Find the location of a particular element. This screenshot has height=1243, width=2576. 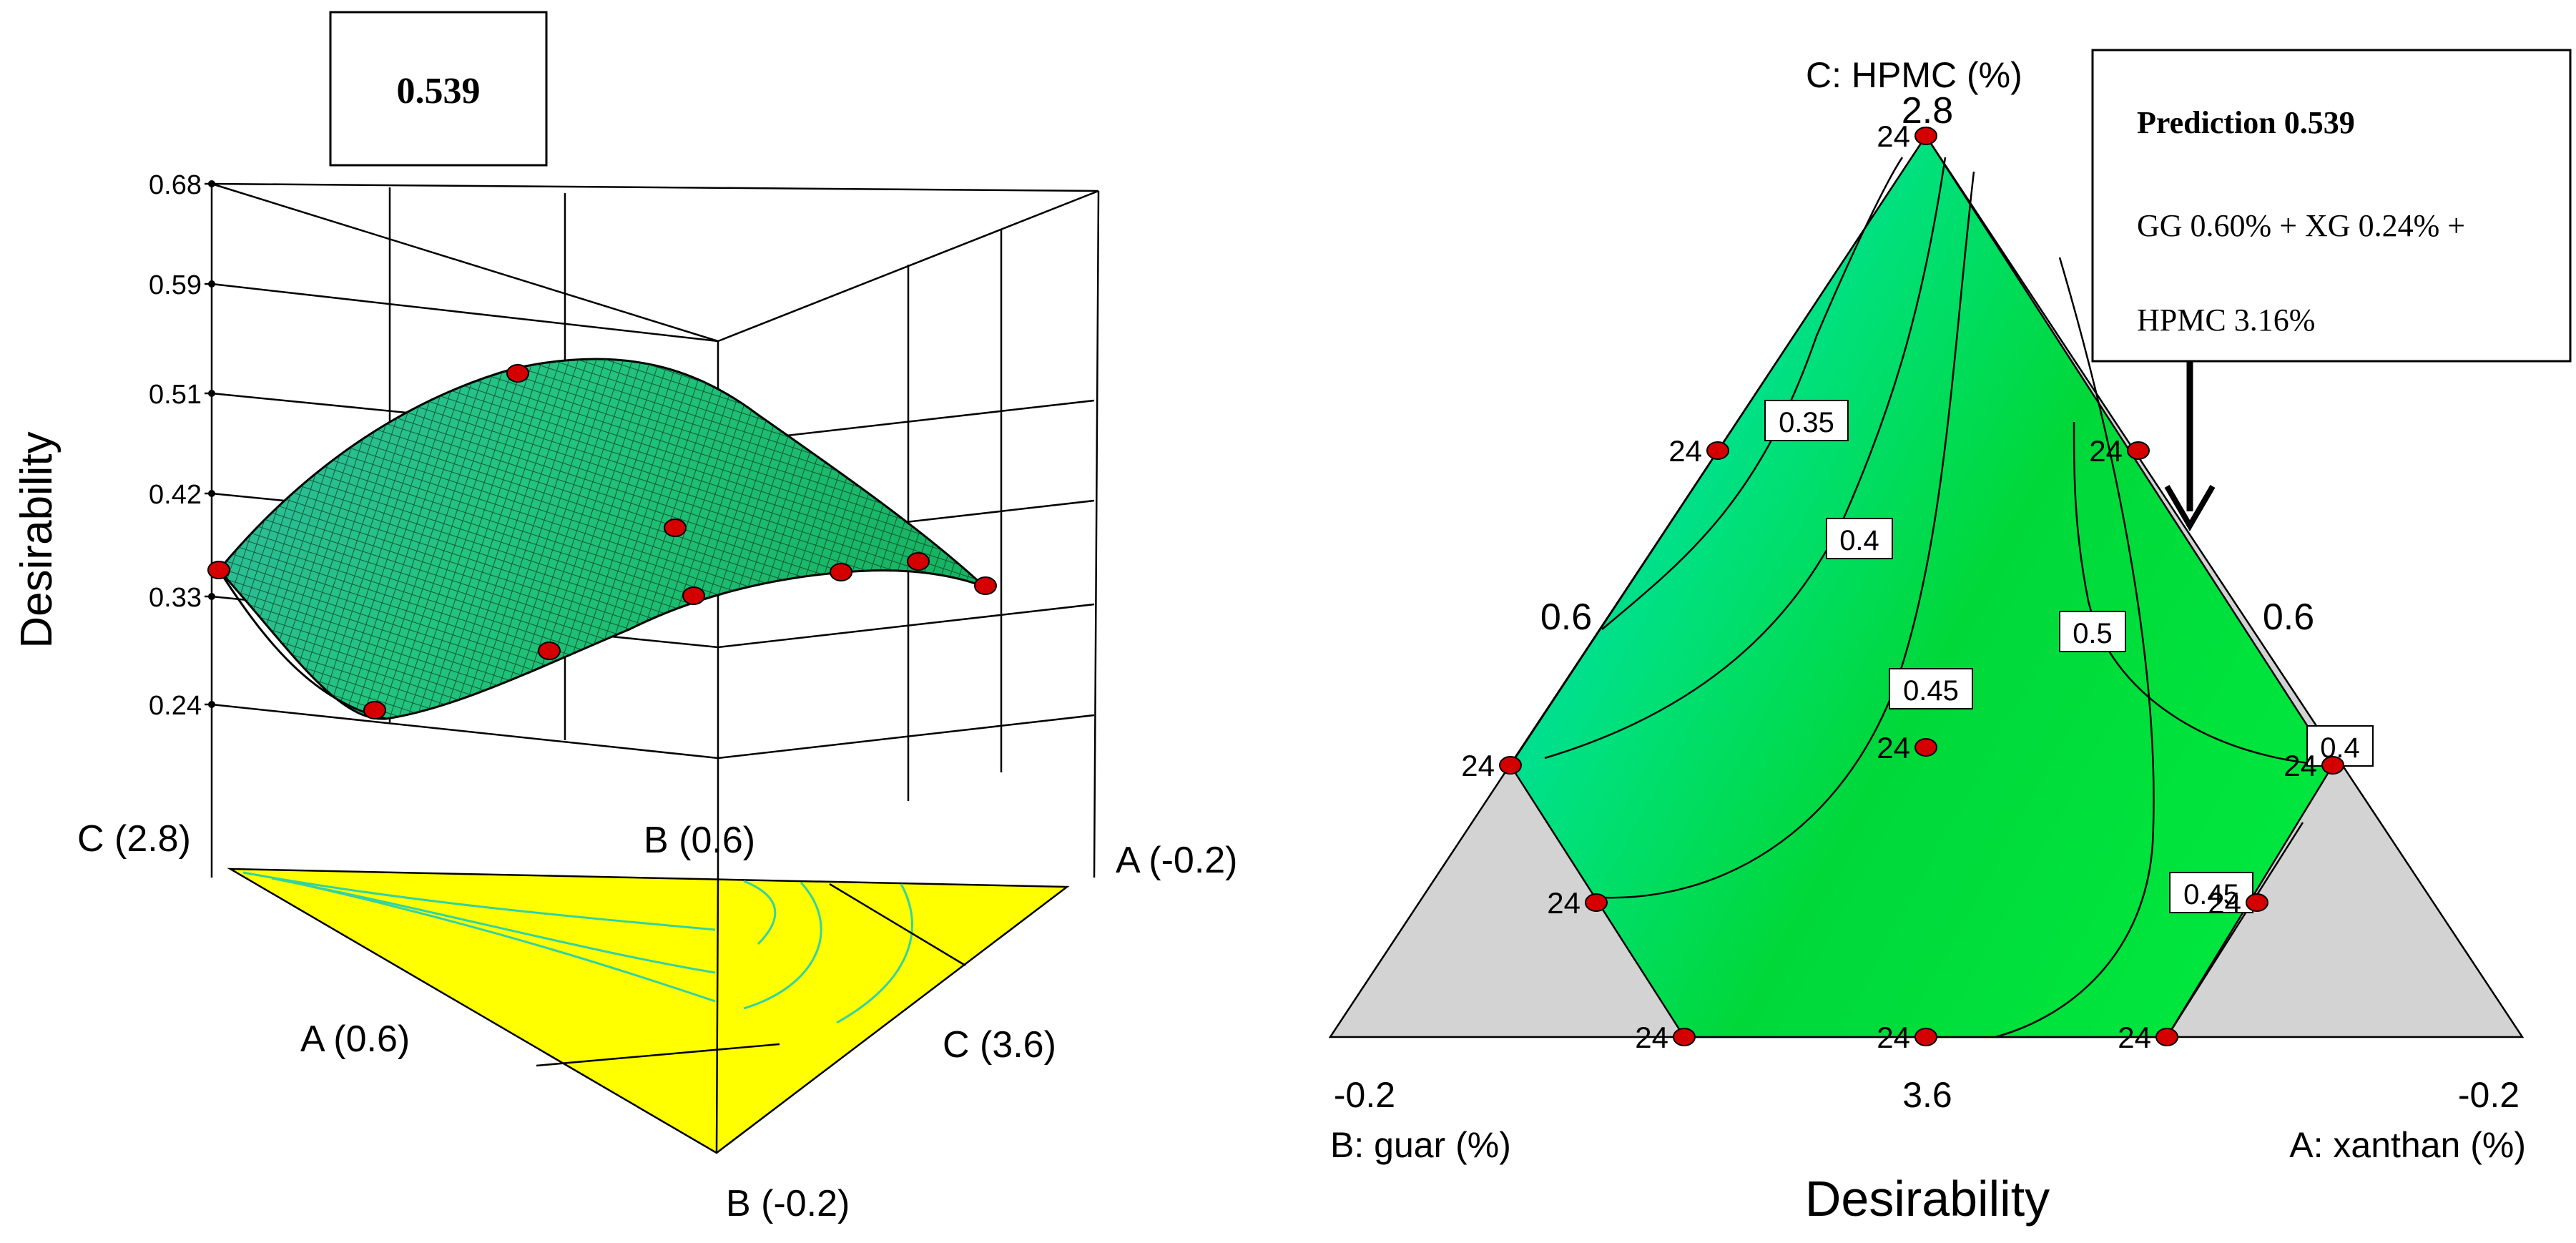

floor-contours is located at coordinates (577, 947).